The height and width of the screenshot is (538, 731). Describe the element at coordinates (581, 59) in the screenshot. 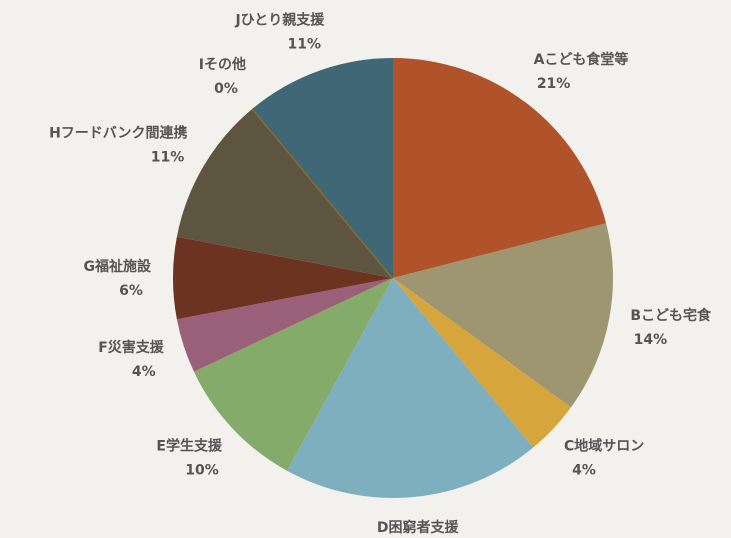

I see `slice-label: Aこども食堂等` at that location.